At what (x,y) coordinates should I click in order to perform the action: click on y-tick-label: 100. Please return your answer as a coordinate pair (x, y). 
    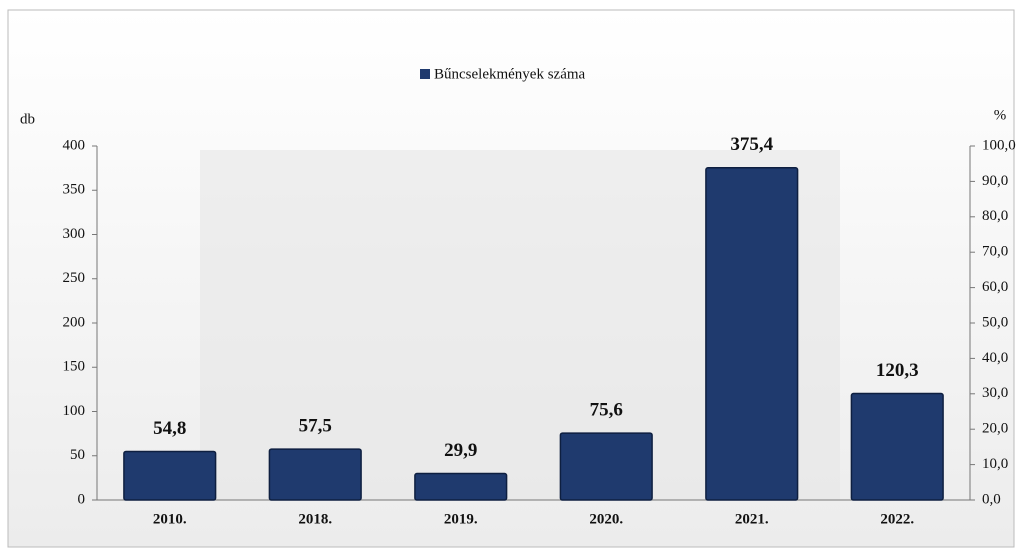
    Looking at the image, I should click on (74, 411).